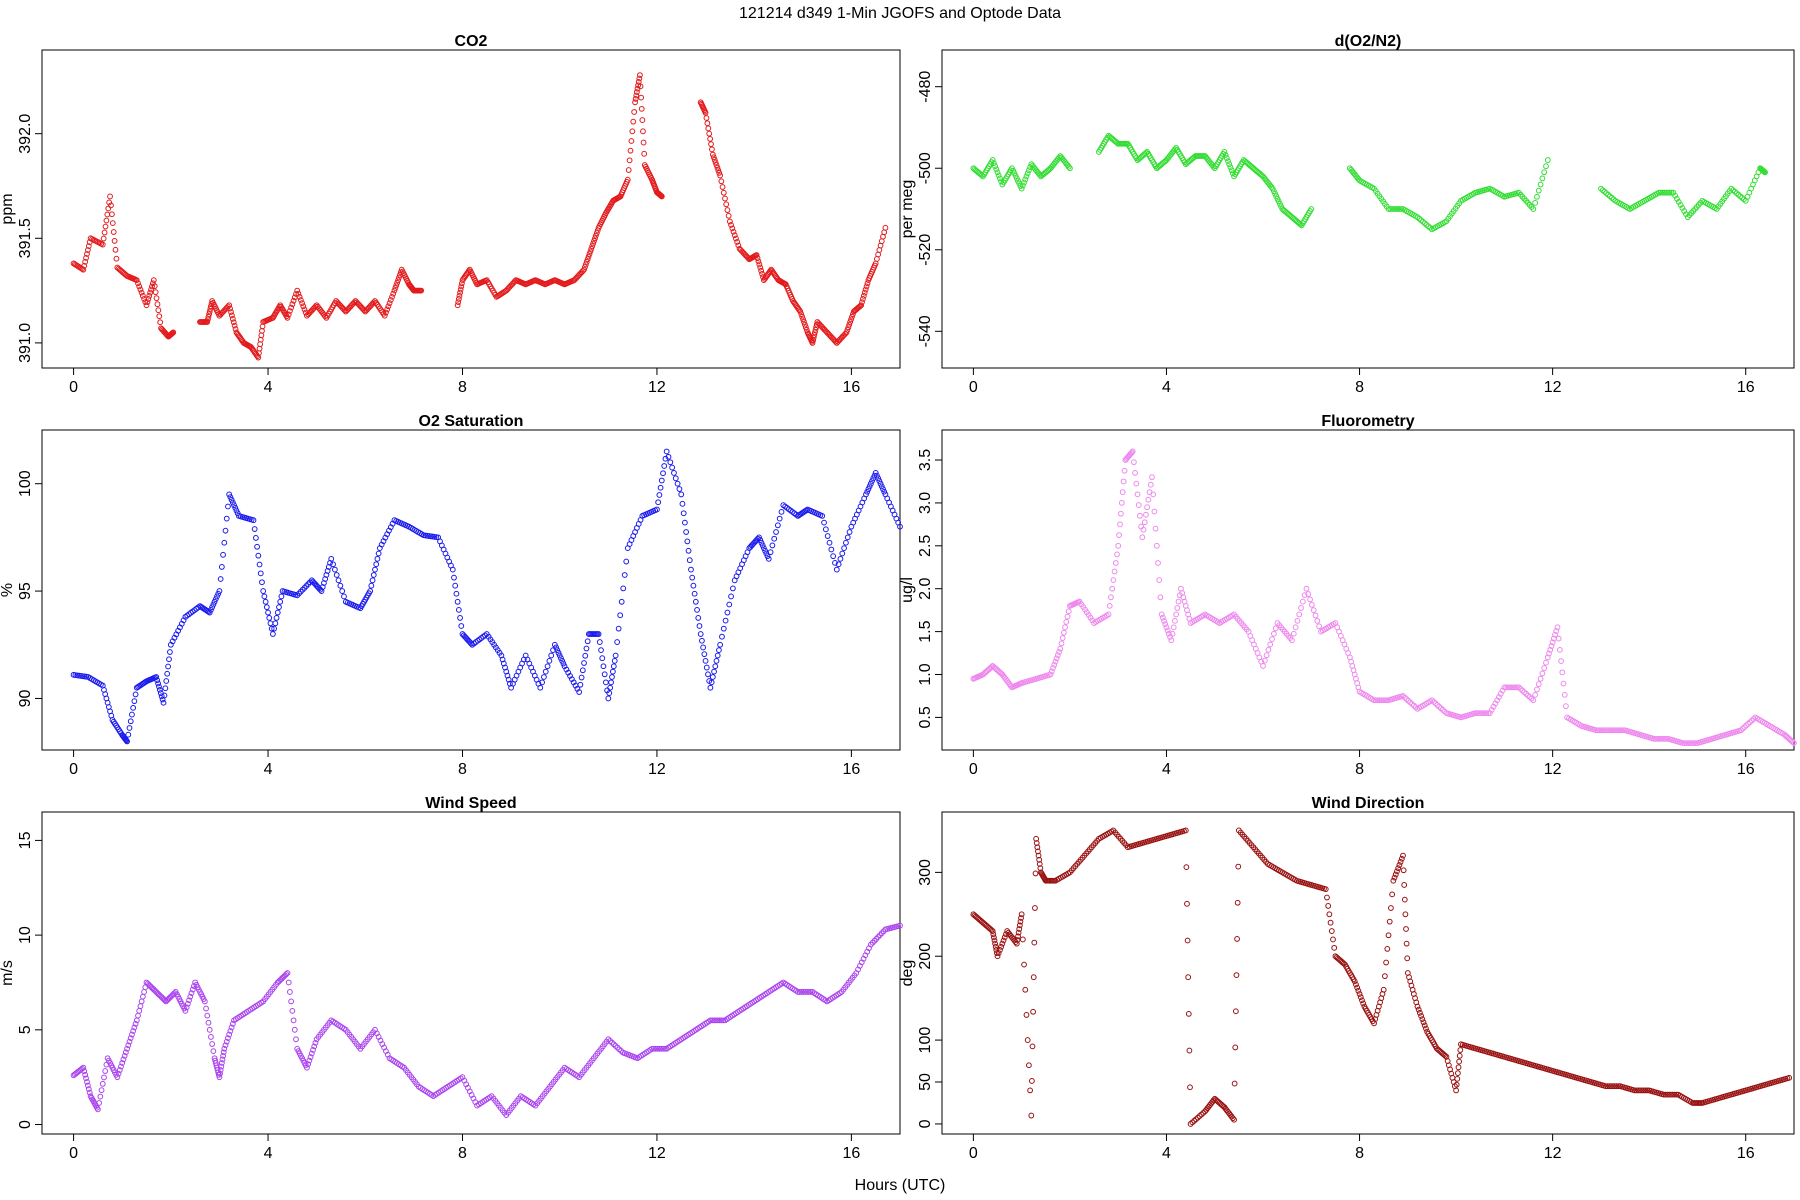 The width and height of the screenshot is (1800, 1200). I want to click on y-tick-label: 0.5, so click(925, 717).